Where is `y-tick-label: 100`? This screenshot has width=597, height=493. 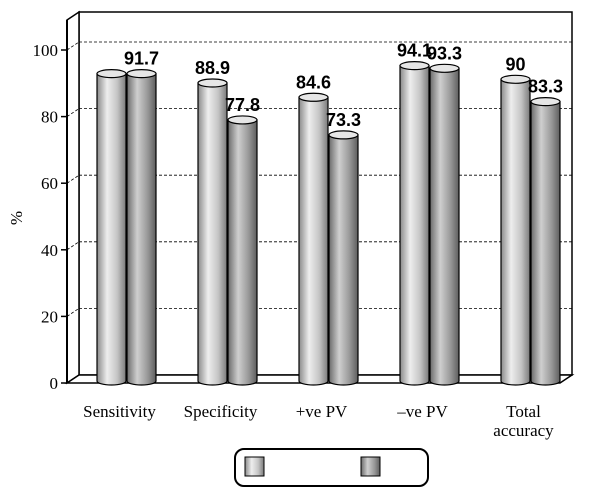
y-tick-label: 100 is located at coordinates (46, 50).